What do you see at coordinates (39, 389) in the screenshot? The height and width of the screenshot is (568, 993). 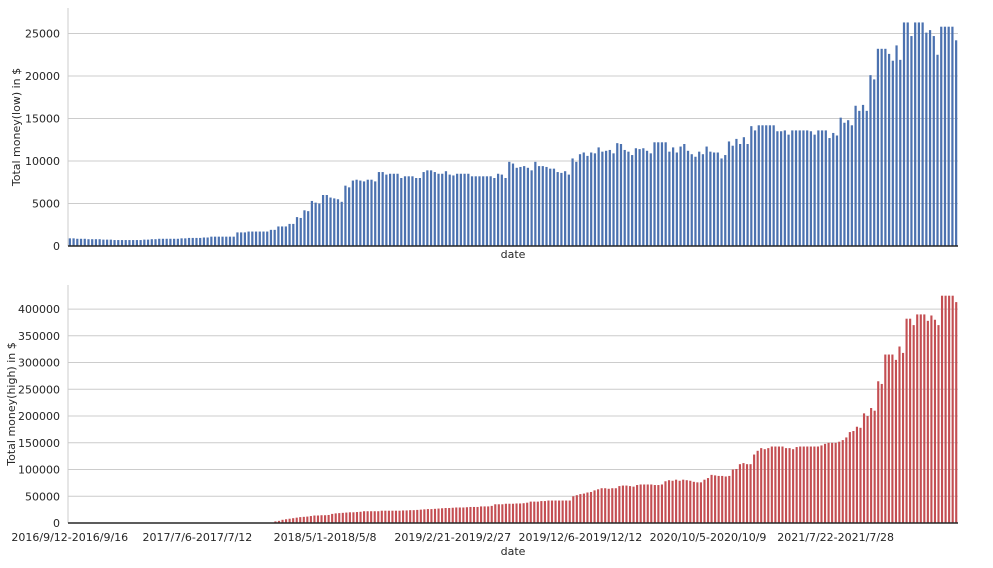 I see `y-tick-label: 250000` at bounding box center [39, 389].